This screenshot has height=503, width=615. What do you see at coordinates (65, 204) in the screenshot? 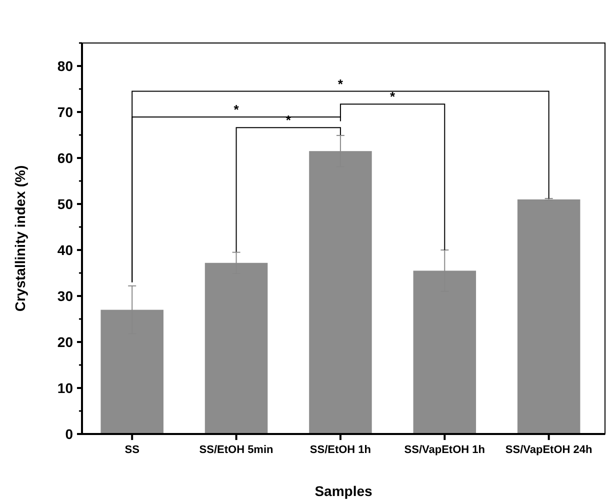
I see `y-tick-label: 50` at bounding box center [65, 204].